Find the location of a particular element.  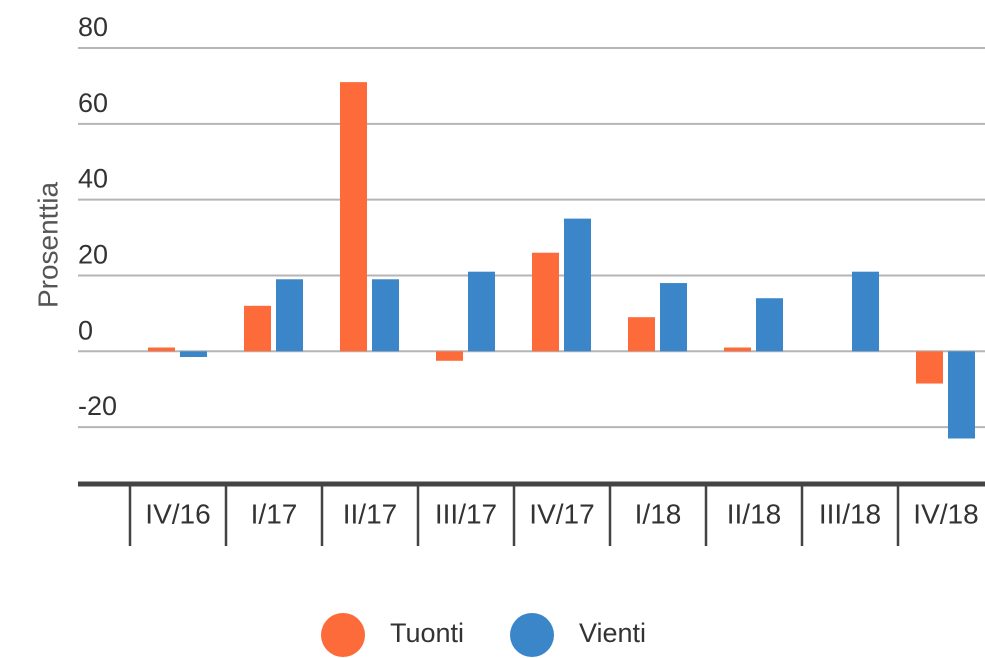

y-tick-label: -20 is located at coordinates (97, 406).